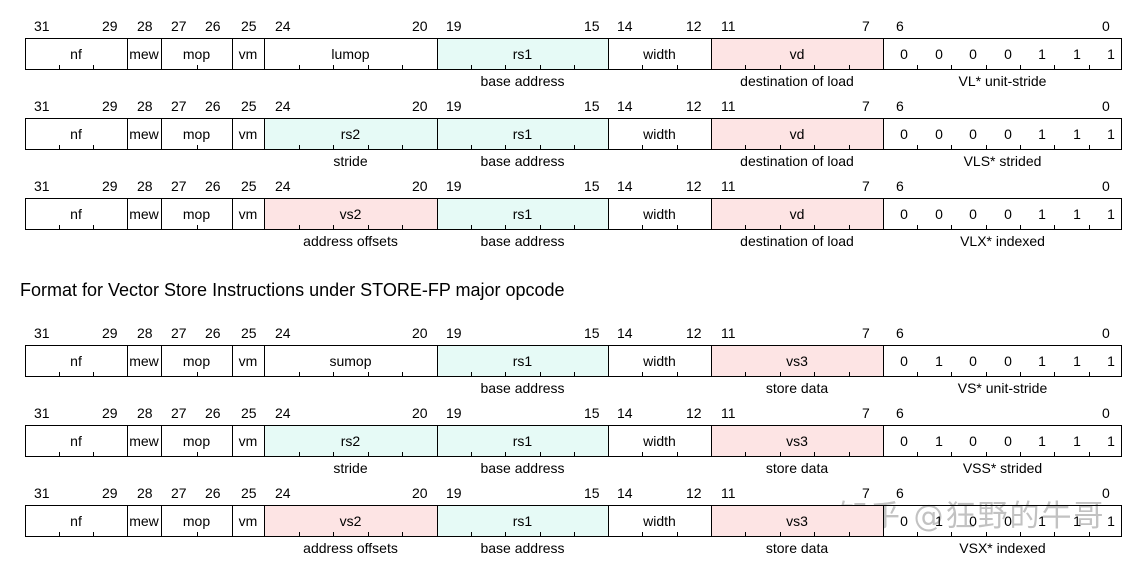  I want to click on field-label: vm, so click(248, 134).